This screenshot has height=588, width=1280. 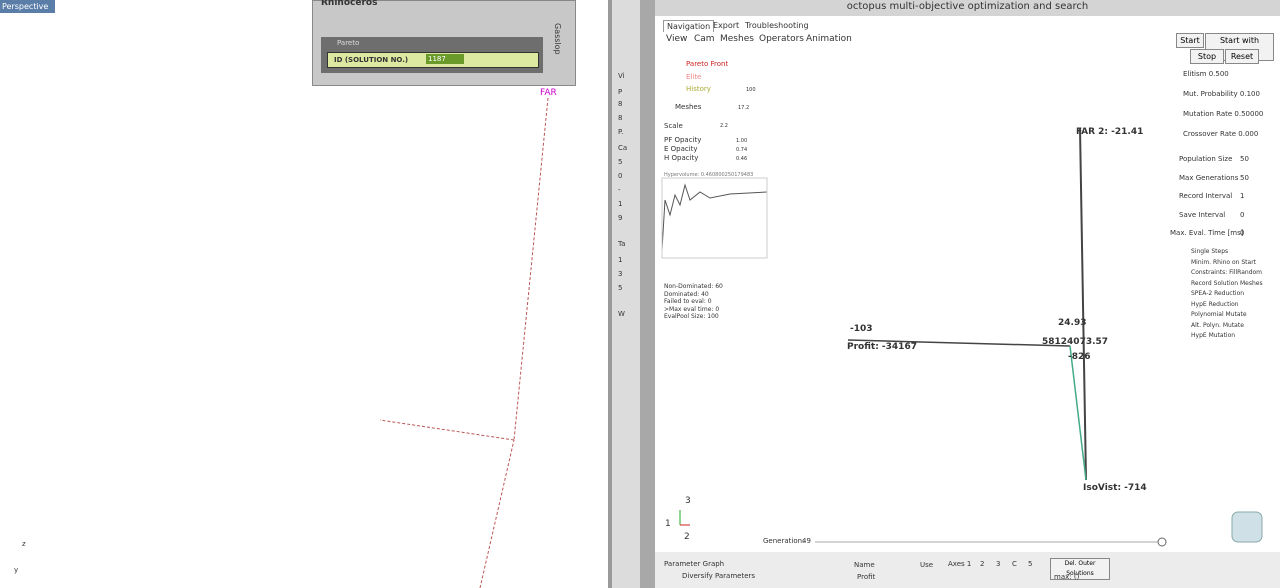 What do you see at coordinates (927, 565) in the screenshot?
I see `col-header: Use` at bounding box center [927, 565].